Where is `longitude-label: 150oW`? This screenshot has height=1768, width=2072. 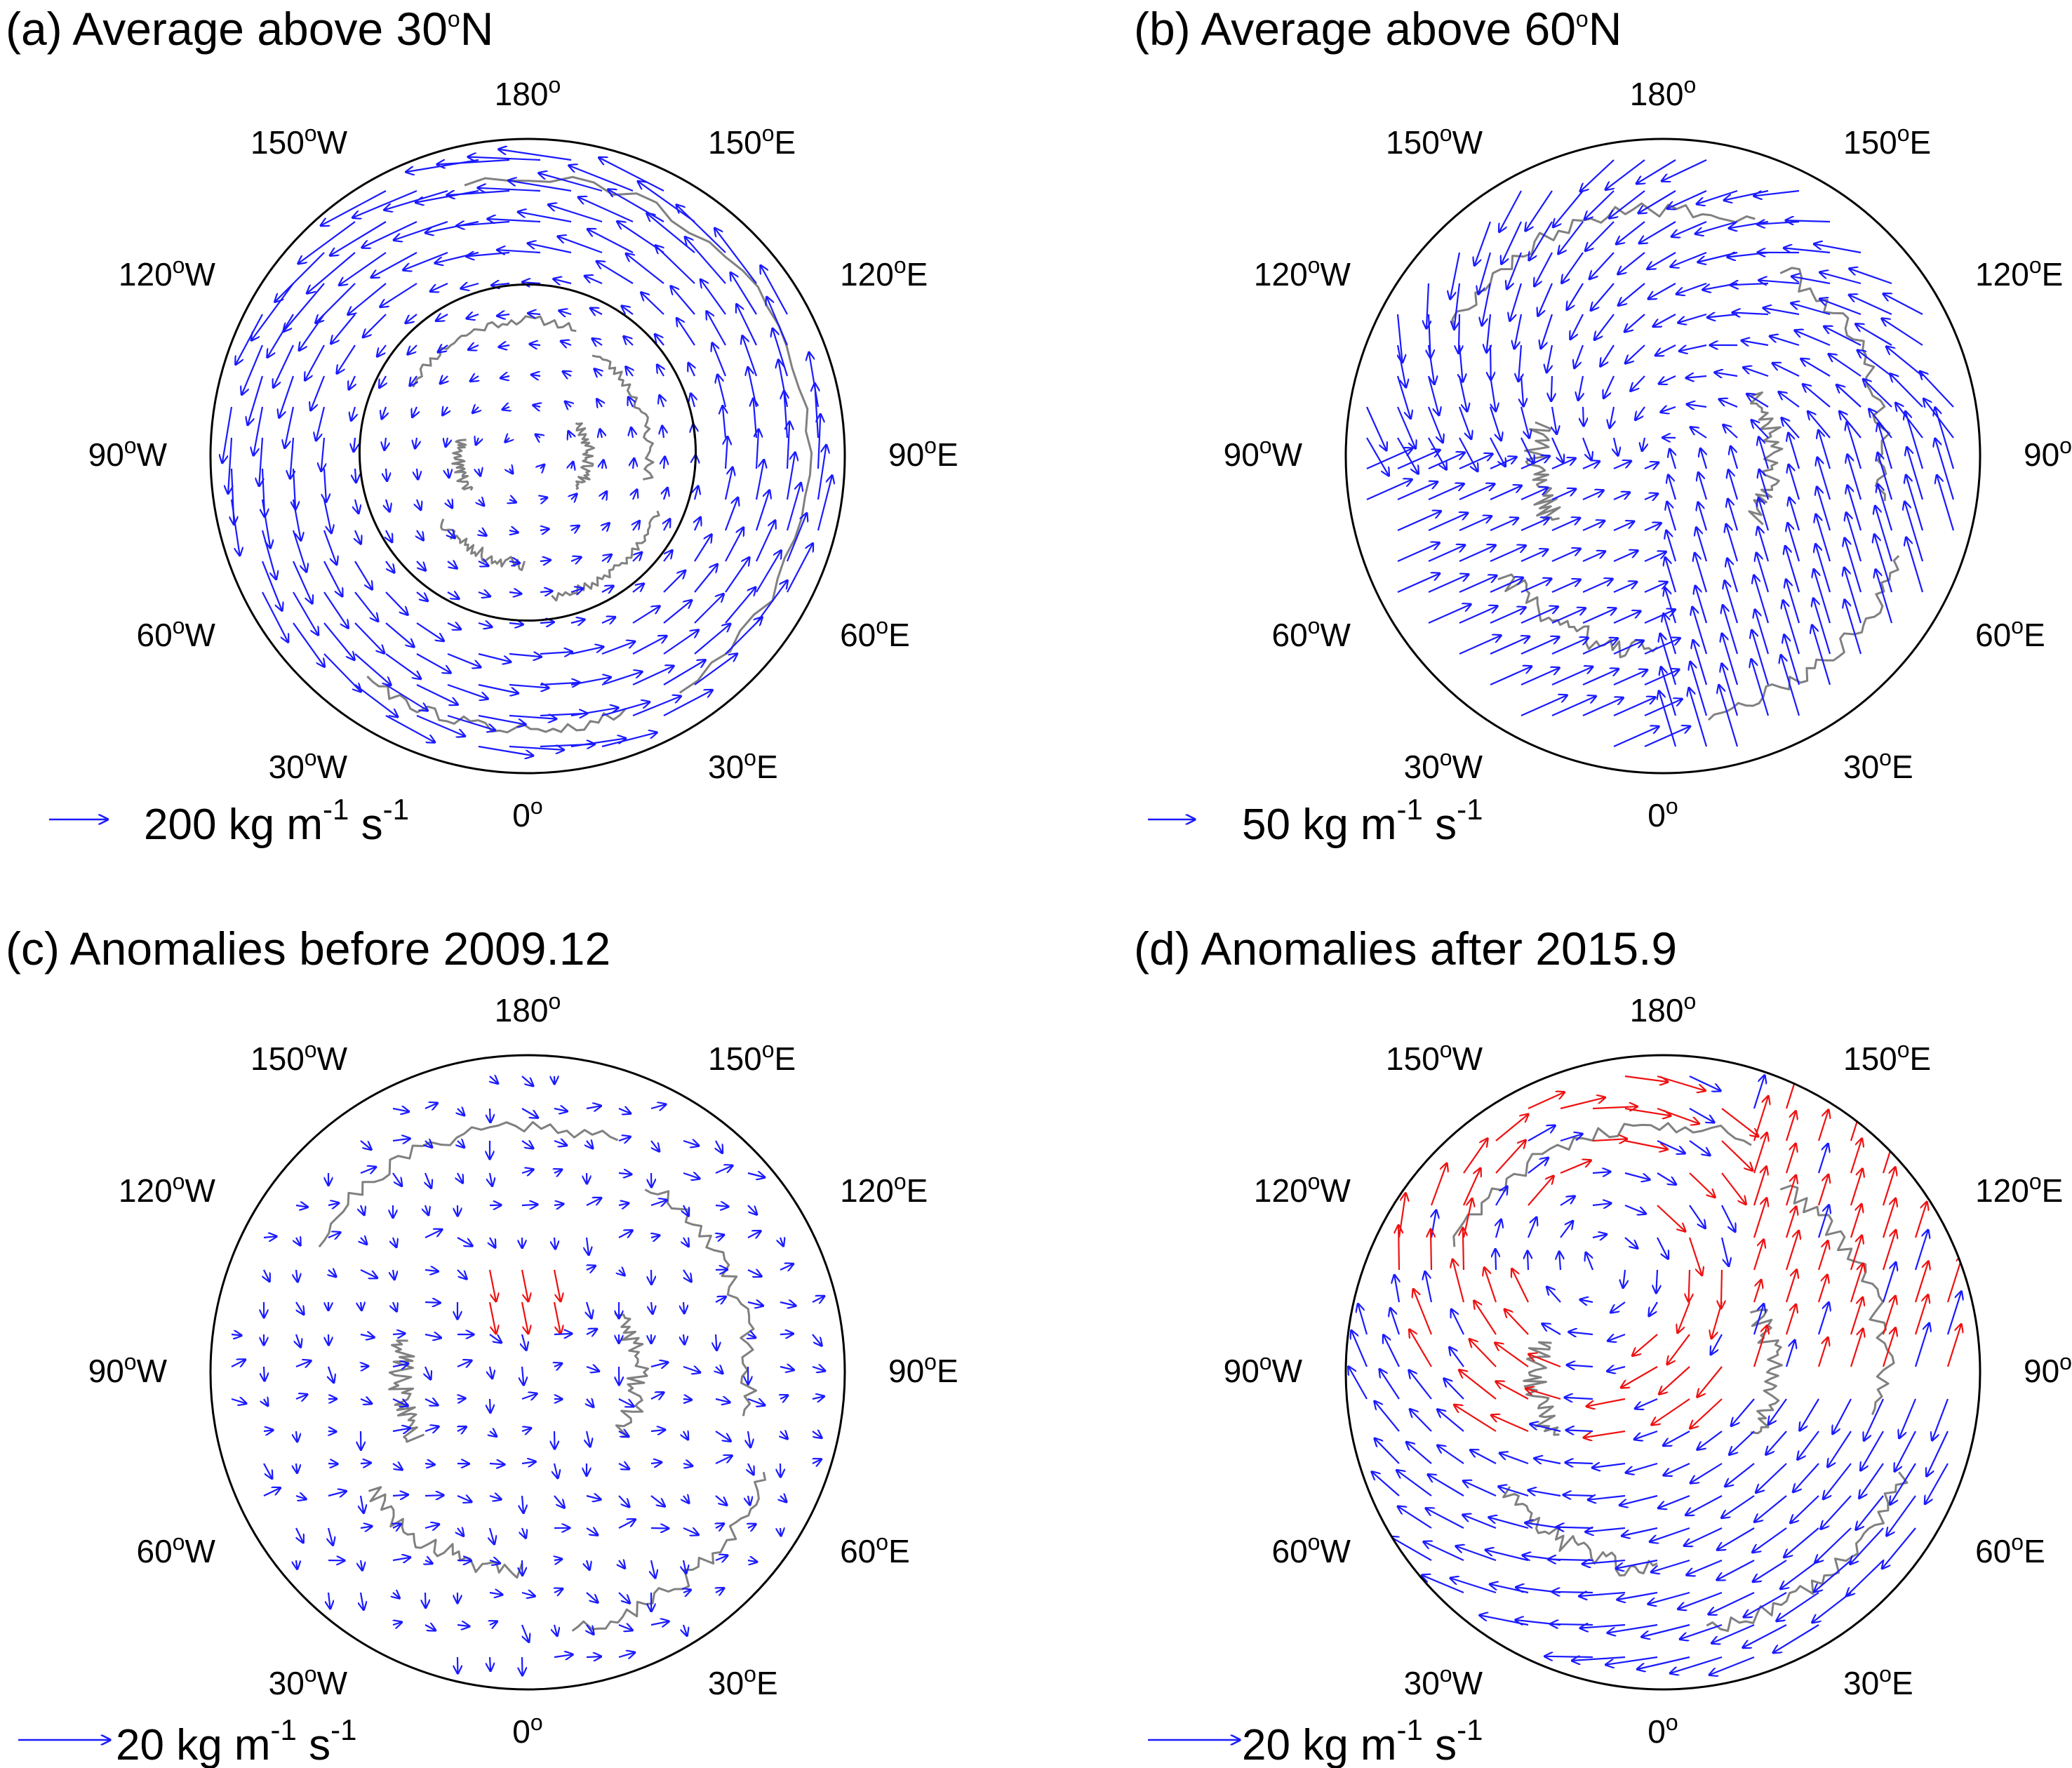 longitude-label: 150oW is located at coordinates (299, 141).